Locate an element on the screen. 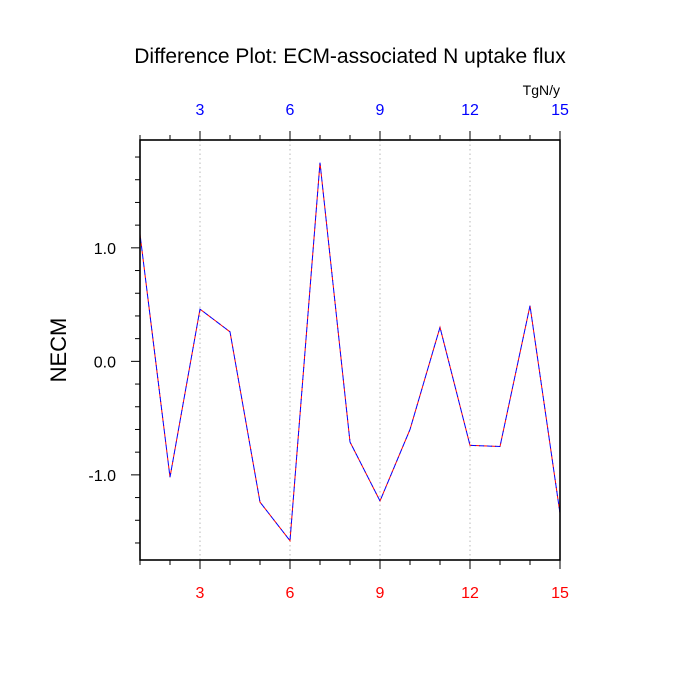 The height and width of the screenshot is (700, 700). y-tick-label-0: 1.0 is located at coordinates (105, 249).